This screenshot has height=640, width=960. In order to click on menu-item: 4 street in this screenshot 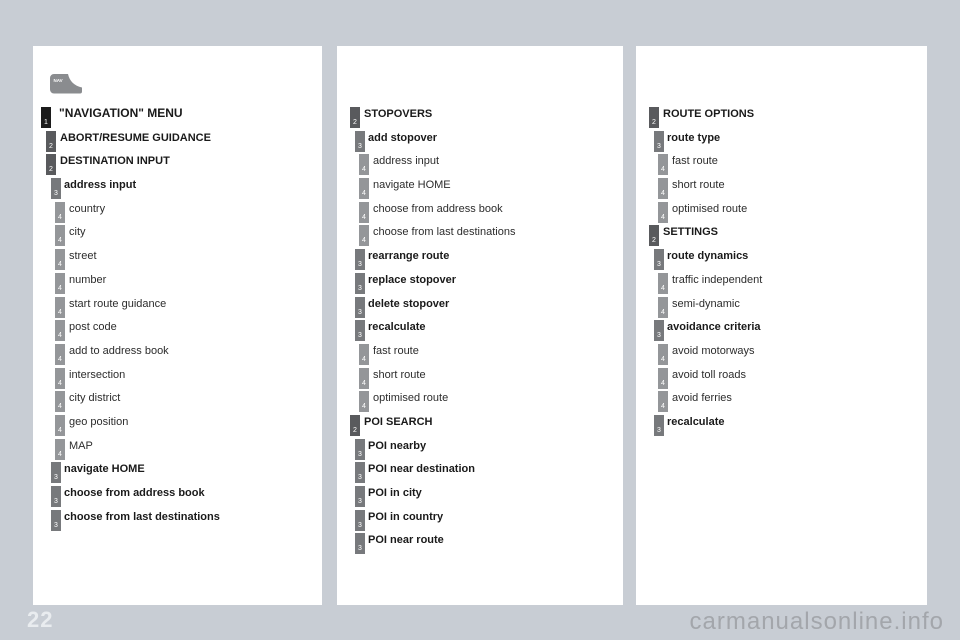, I will do `click(177, 261)`.